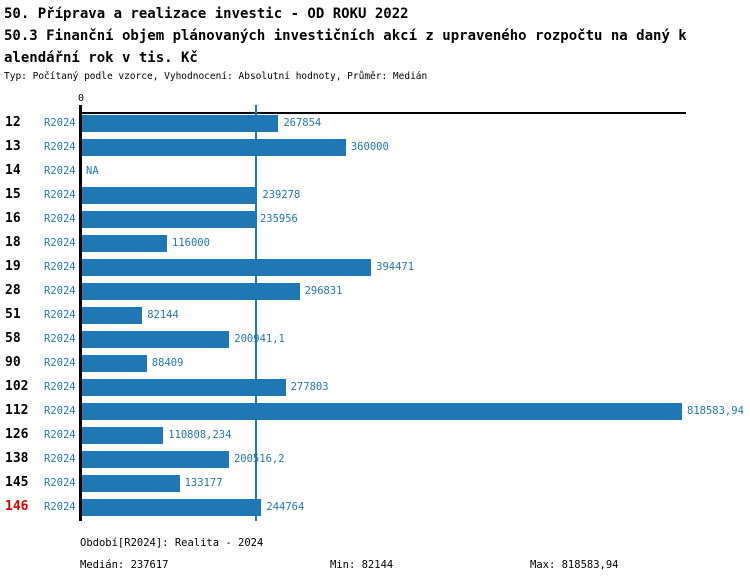  I want to click on y-axis-line, so click(80, 313).